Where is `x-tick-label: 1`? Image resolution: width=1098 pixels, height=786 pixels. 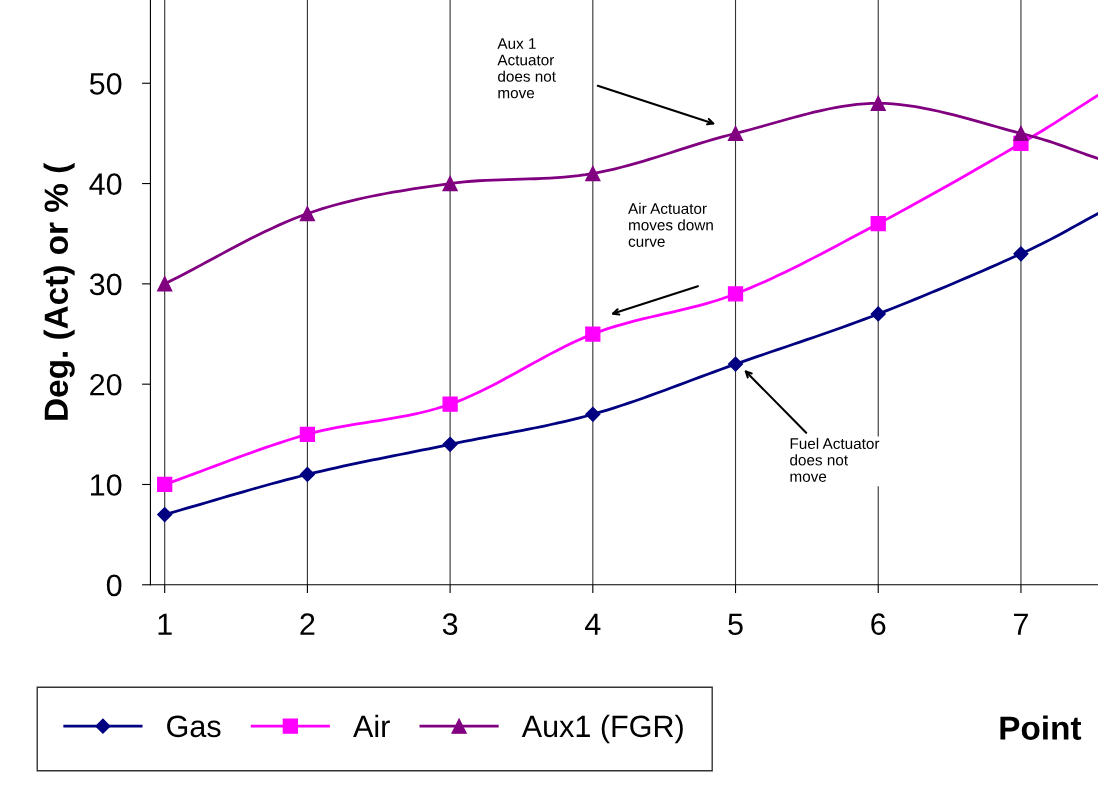
x-tick-label: 1 is located at coordinates (165, 624).